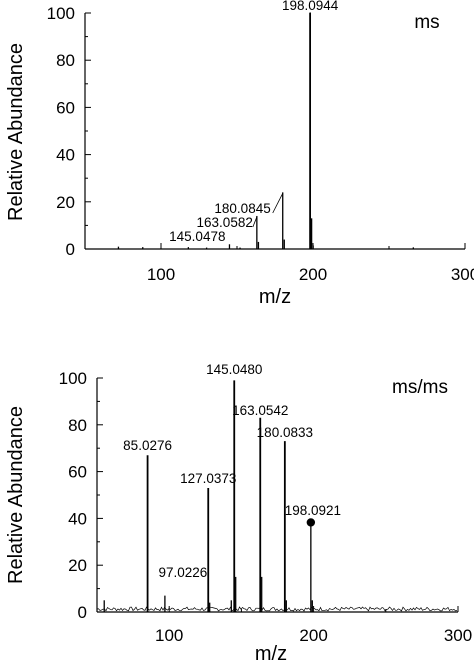 This screenshot has width=474, height=669. What do you see at coordinates (147, 445) in the screenshot?
I see `peak-mz-label: 85.0276` at bounding box center [147, 445].